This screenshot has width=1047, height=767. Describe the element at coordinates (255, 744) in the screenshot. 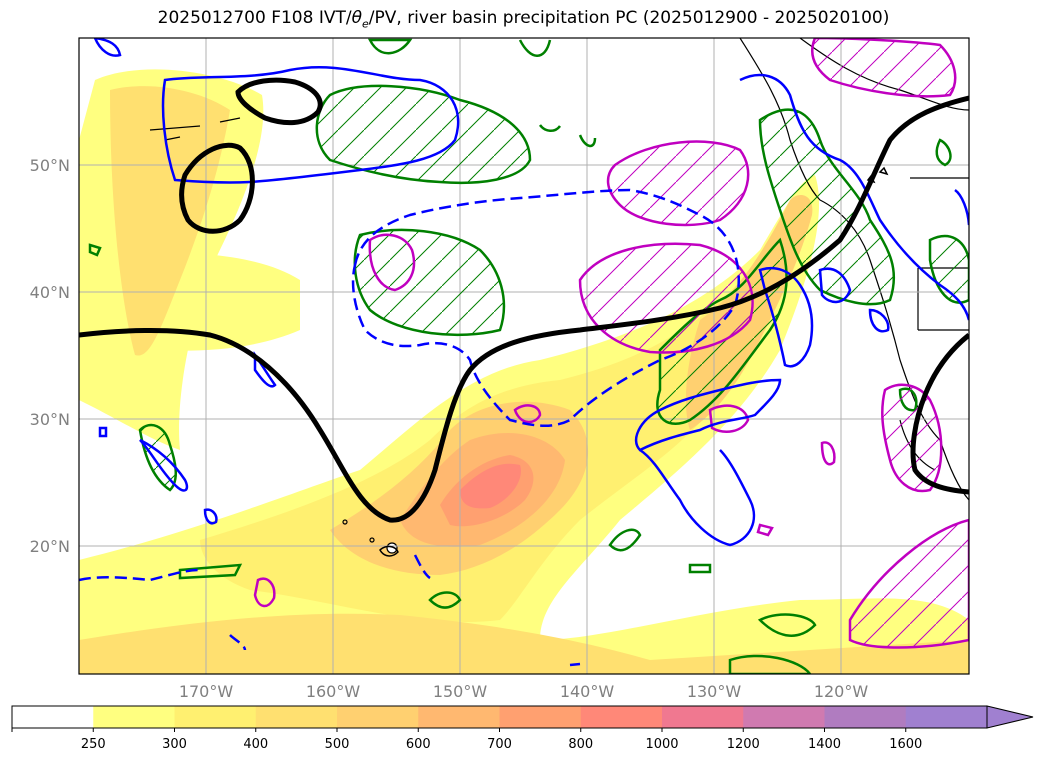

I see `colorbar-tick-label: 400` at that location.